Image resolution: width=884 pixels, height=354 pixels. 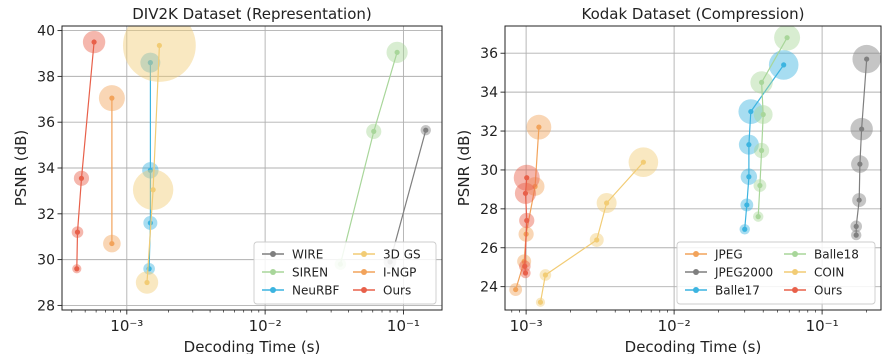 I want to click on y-tick-label: 28, so click(x=489, y=210).